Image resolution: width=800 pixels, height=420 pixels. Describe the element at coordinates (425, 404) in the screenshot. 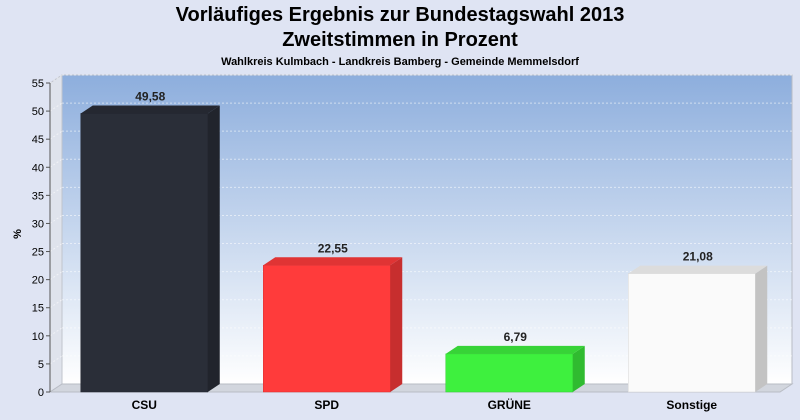

I see `x-axis-labels: CSU SPD GRÜNE Sonstige` at that location.